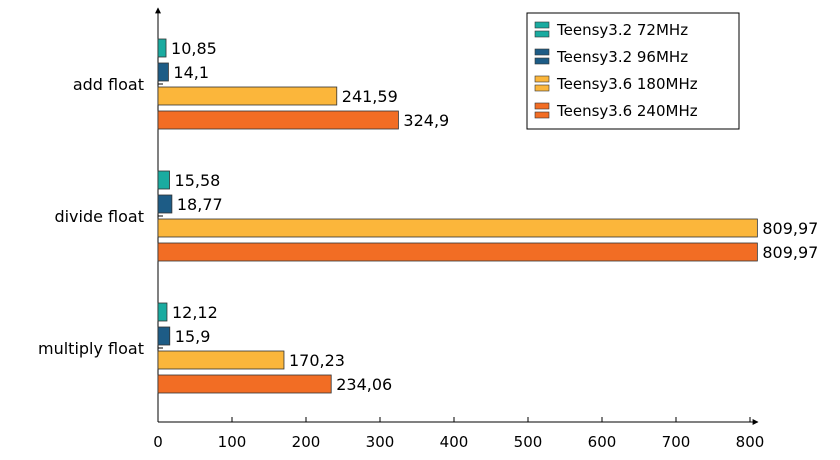  I want to click on legend-label: Teensy3.2 72MHz, so click(622, 30).